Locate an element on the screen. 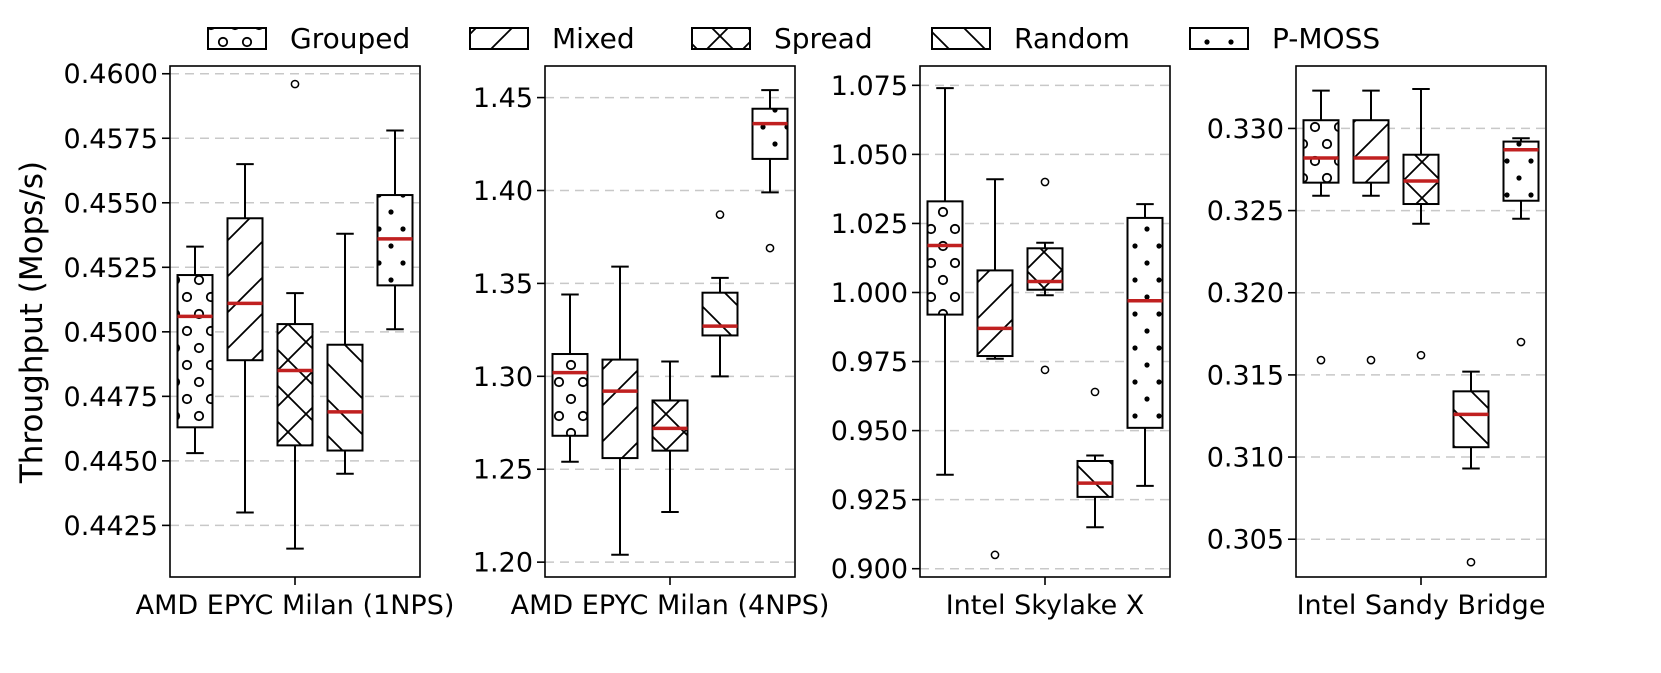 This screenshot has height=673, width=1661. legend-label-random: Random is located at coordinates (1072, 38).